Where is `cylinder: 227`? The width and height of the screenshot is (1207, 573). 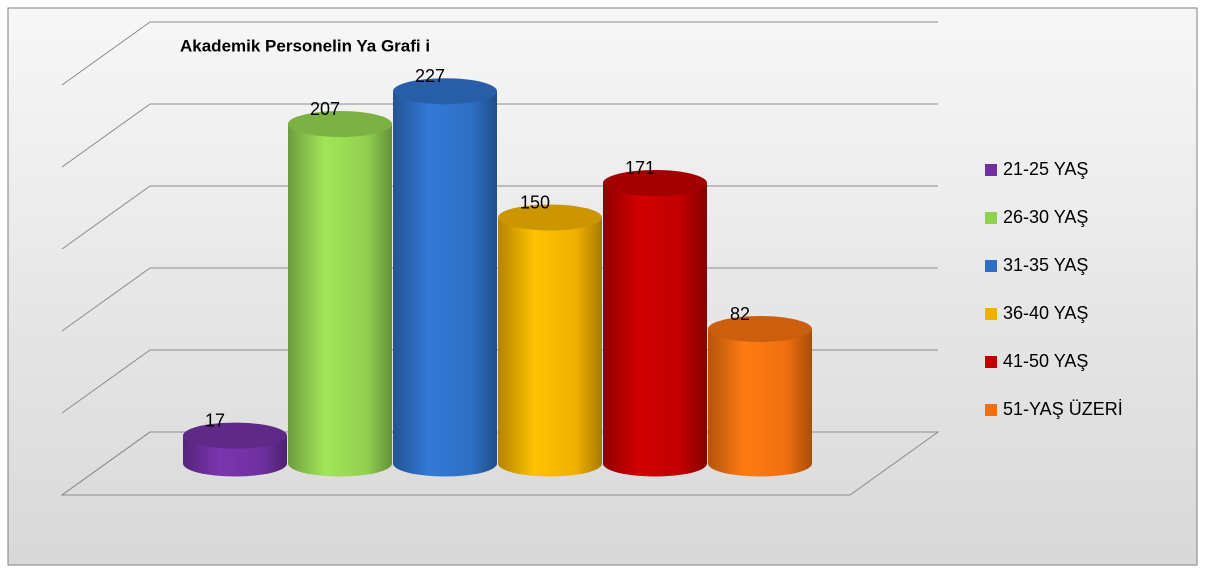 cylinder: 227 is located at coordinates (445, 271).